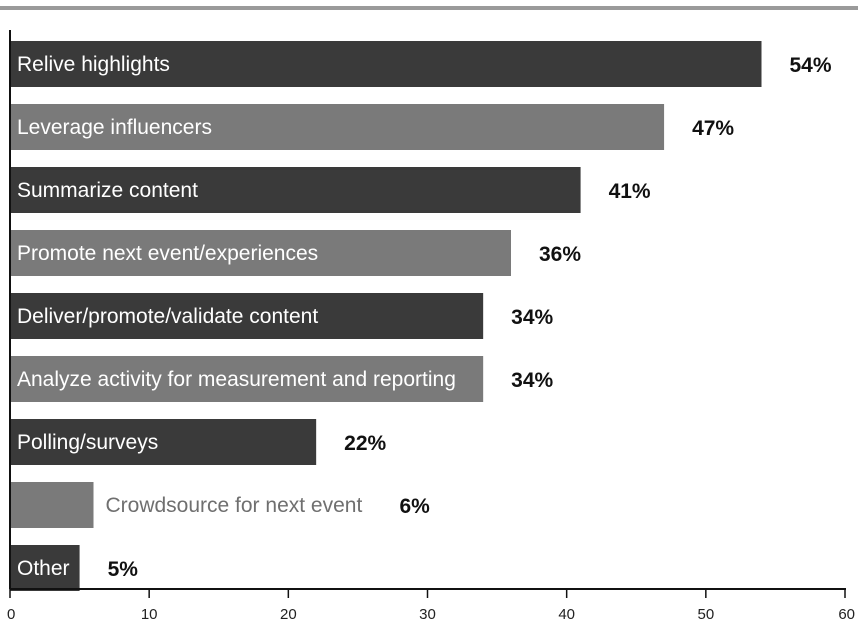  What do you see at coordinates (566, 614) in the screenshot?
I see `x-tick-label: 40` at bounding box center [566, 614].